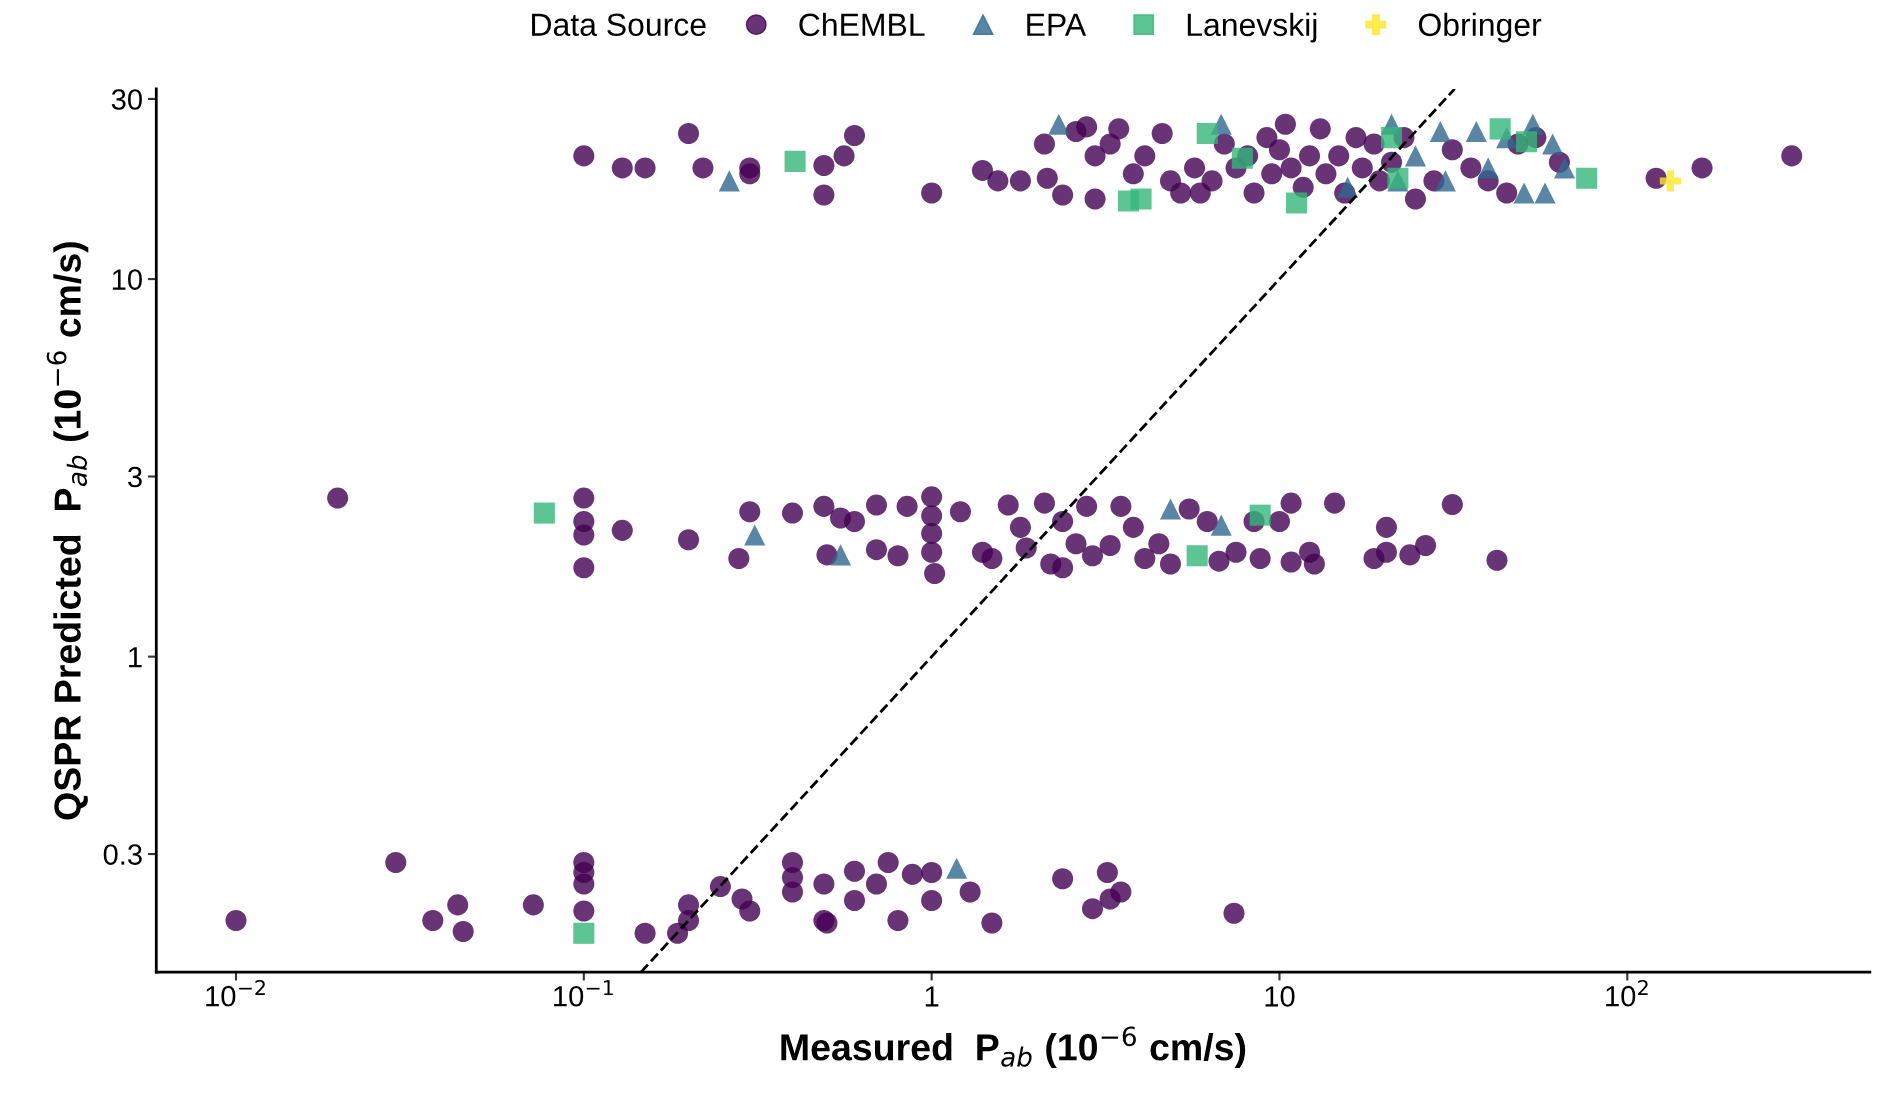 Image resolution: width=1883 pixels, height=1111 pixels. I want to click on y-axis-title: QSPR Predicted P$_{ab}$ (10$^{−6}$ cm/s), so click(67, 531).